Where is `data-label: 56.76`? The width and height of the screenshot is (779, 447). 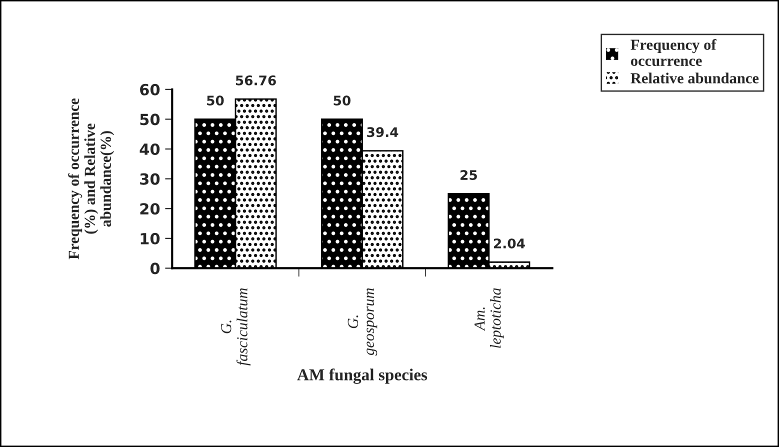
data-label: 56.76 is located at coordinates (256, 80).